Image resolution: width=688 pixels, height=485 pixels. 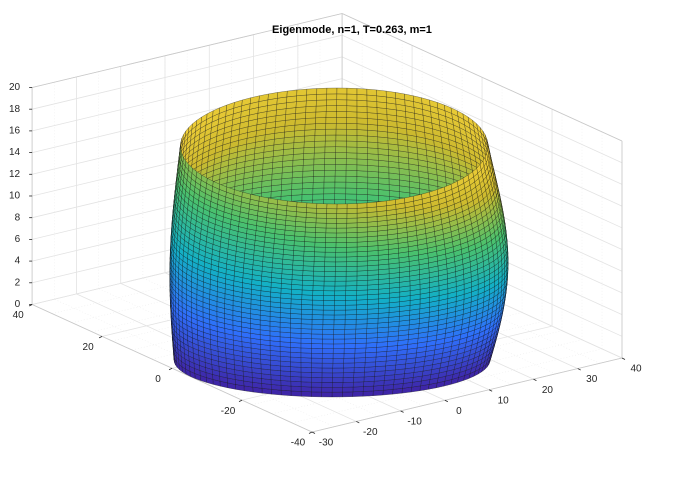 I want to click on x-tick-label: -10, so click(x=414, y=421).